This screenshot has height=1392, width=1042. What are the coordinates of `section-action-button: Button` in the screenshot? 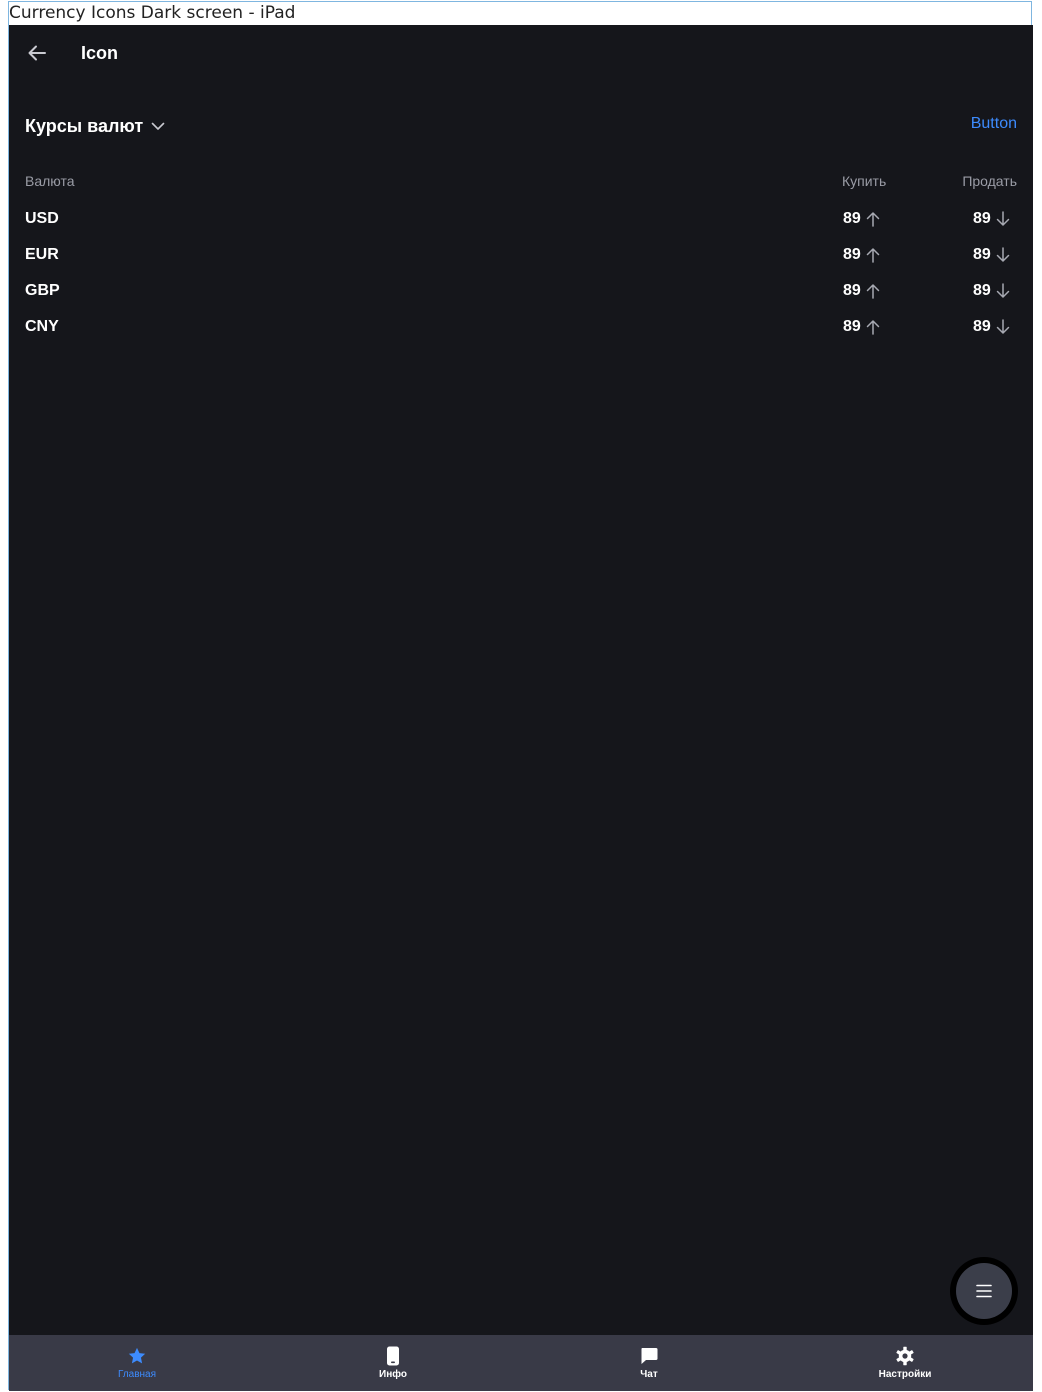 It's located at (993, 123).